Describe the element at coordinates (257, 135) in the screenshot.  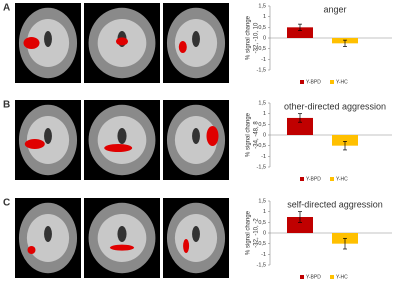
I see `y-axis-label: -34, -48, 8` at that location.